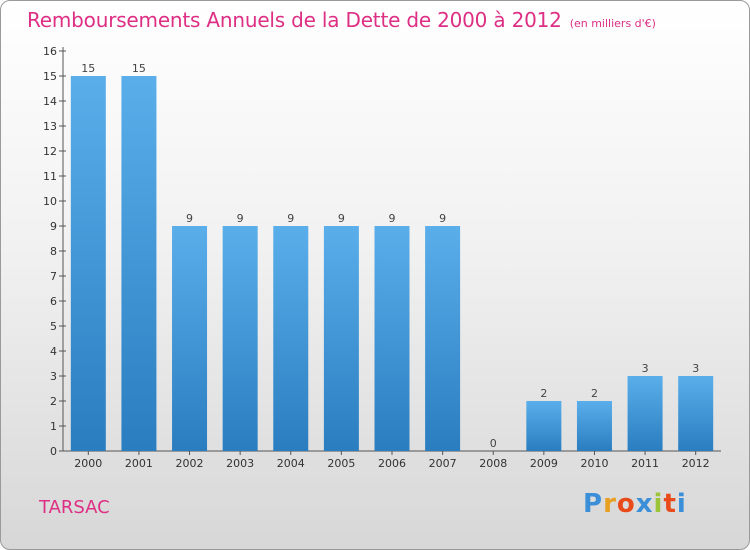 The height and width of the screenshot is (550, 750). I want to click on y-tick-label: 10, so click(50, 201).